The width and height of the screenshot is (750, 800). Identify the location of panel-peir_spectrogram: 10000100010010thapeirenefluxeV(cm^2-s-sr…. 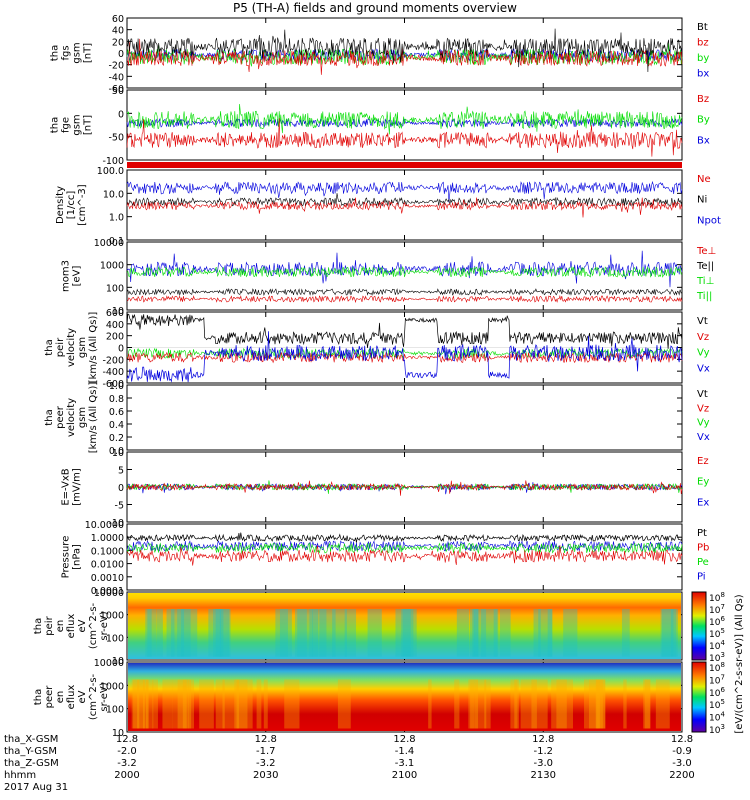
(358, 627).